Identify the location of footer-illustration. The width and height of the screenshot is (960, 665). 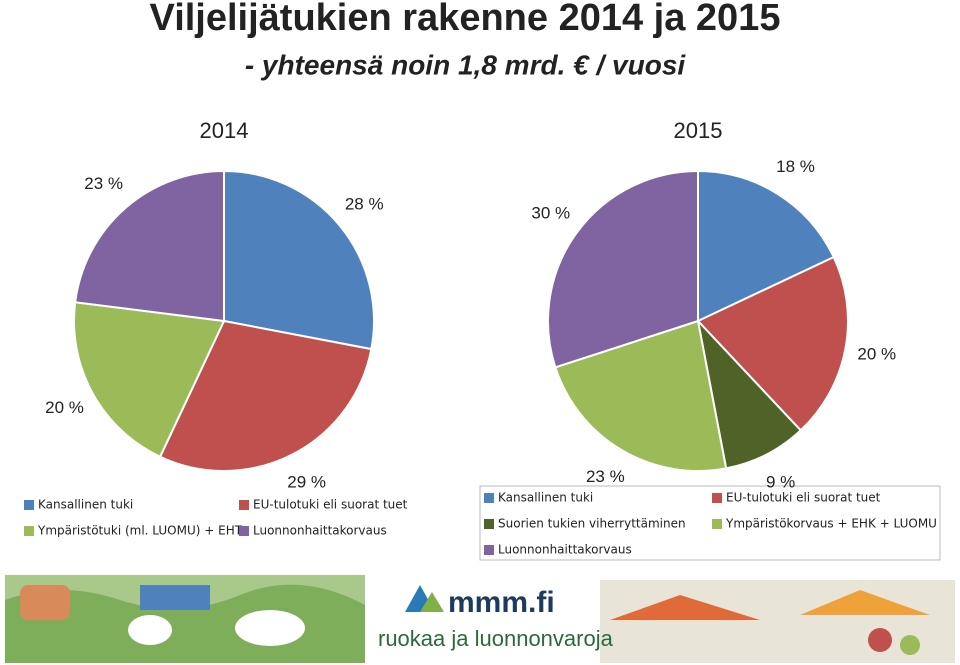
(480, 619).